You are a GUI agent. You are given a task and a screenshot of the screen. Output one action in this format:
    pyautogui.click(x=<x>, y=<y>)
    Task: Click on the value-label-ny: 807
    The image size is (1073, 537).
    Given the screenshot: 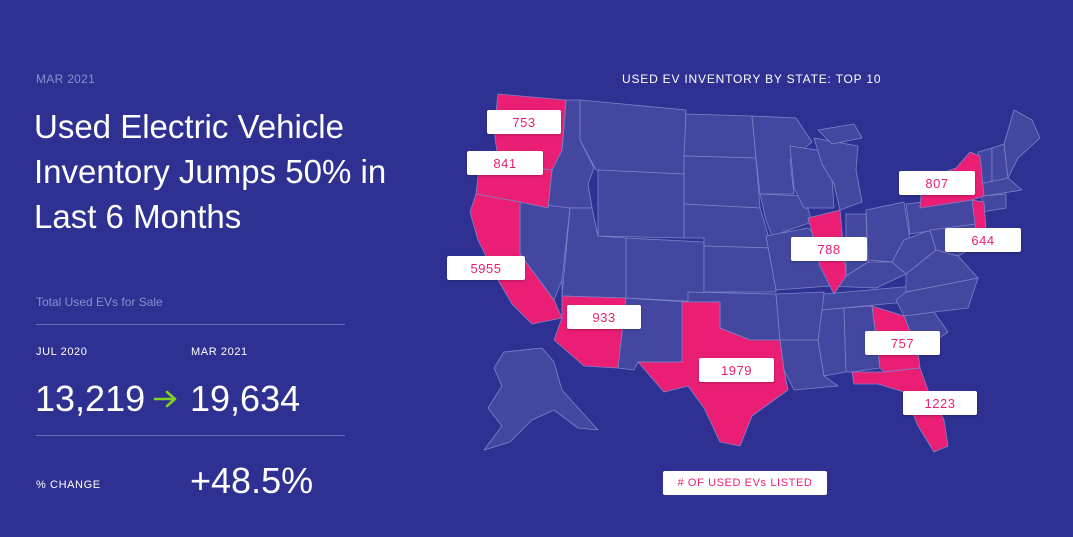 What is the action you would take?
    pyautogui.click(x=937, y=183)
    